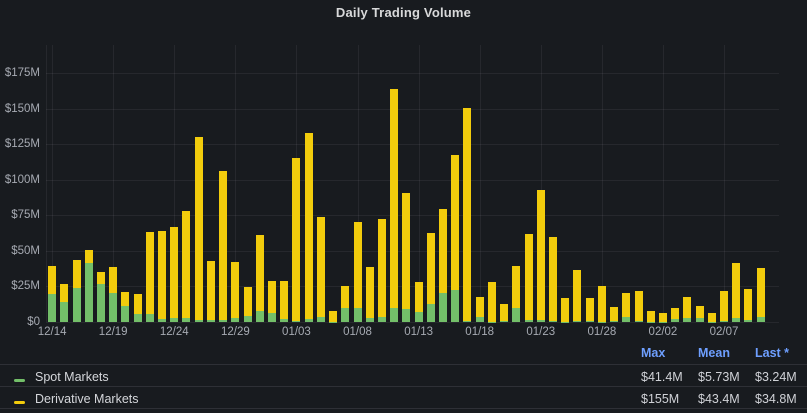 Image resolution: width=807 pixels, height=413 pixels. I want to click on bar-spot-12/30, so click(247, 318).